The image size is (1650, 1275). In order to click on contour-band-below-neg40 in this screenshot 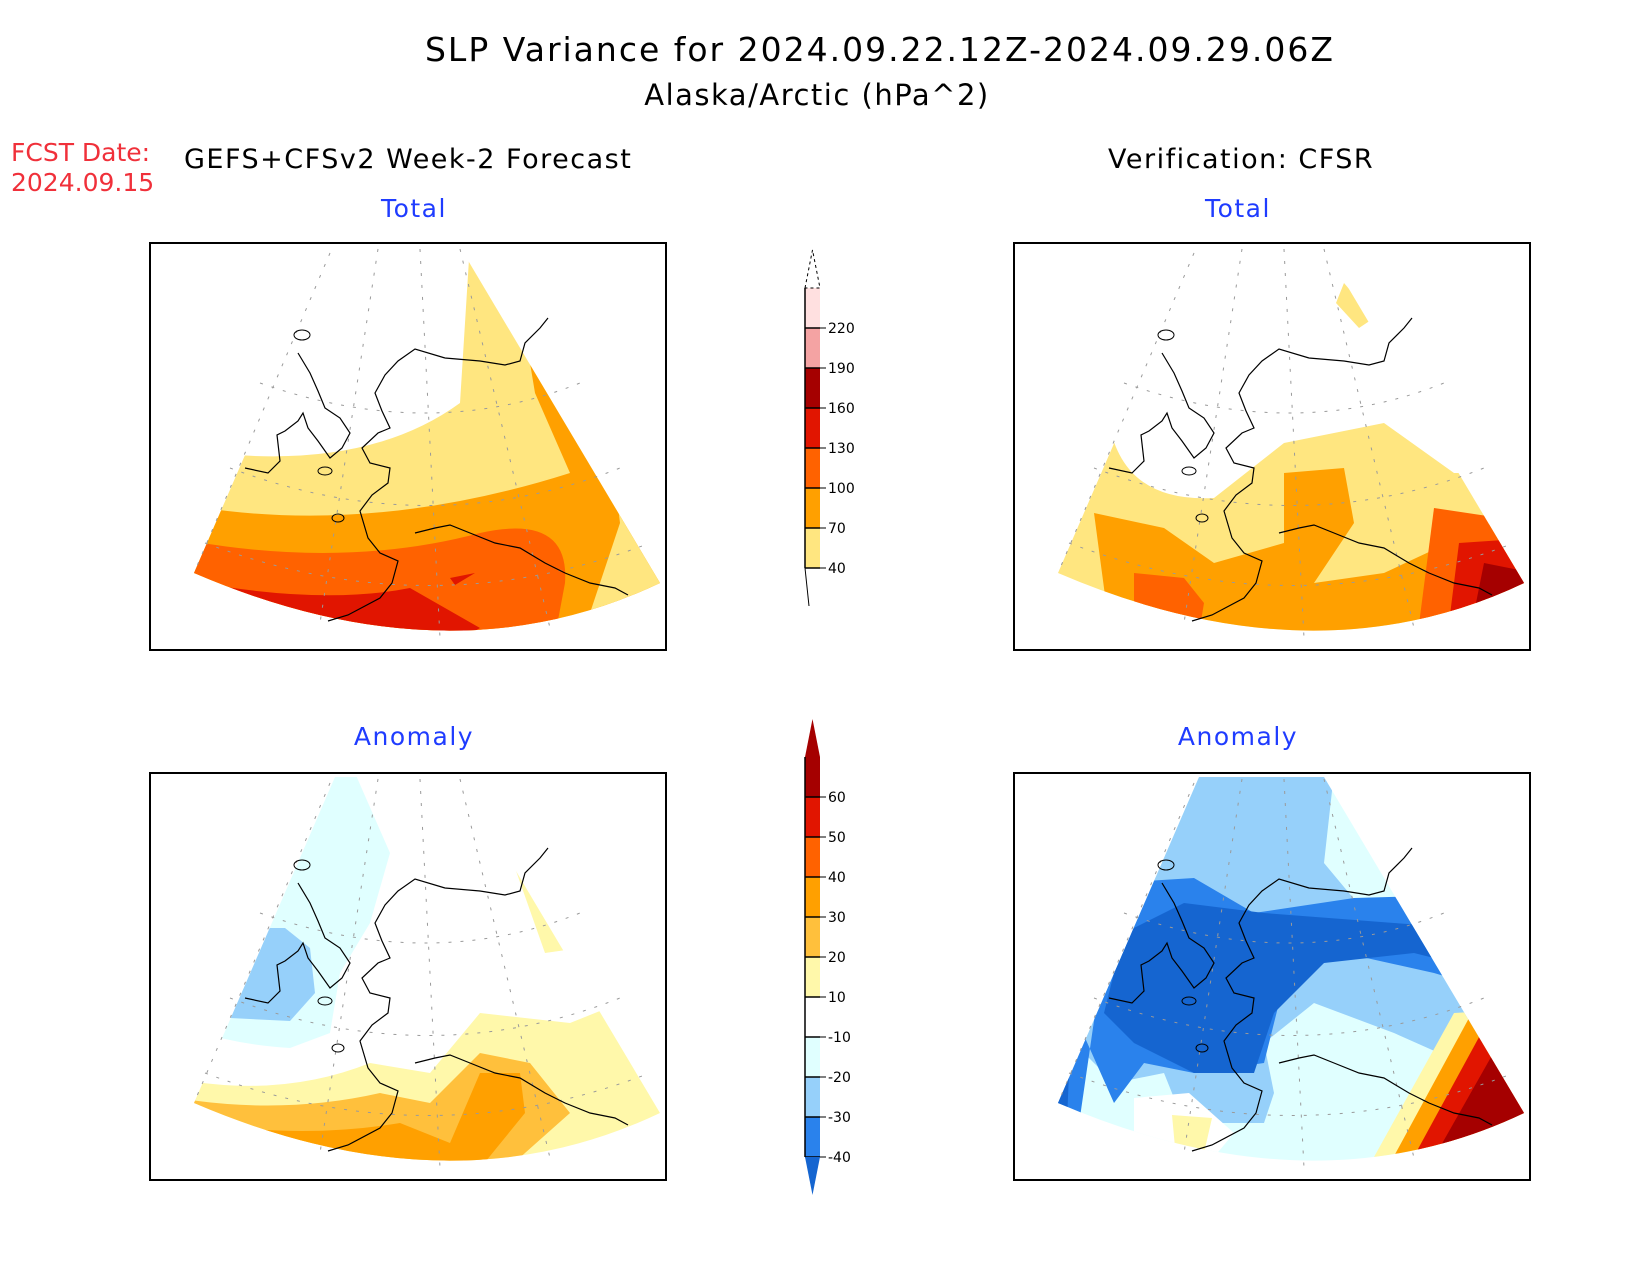, I will do `click(1063, 1097)`.